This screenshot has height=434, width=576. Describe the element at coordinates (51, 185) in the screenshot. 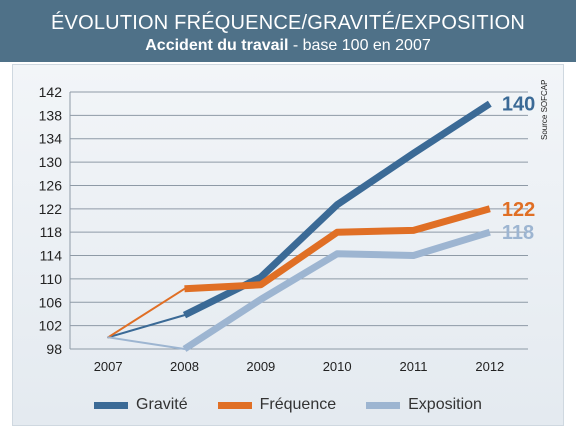

I see `y-tick-label: 126` at that location.